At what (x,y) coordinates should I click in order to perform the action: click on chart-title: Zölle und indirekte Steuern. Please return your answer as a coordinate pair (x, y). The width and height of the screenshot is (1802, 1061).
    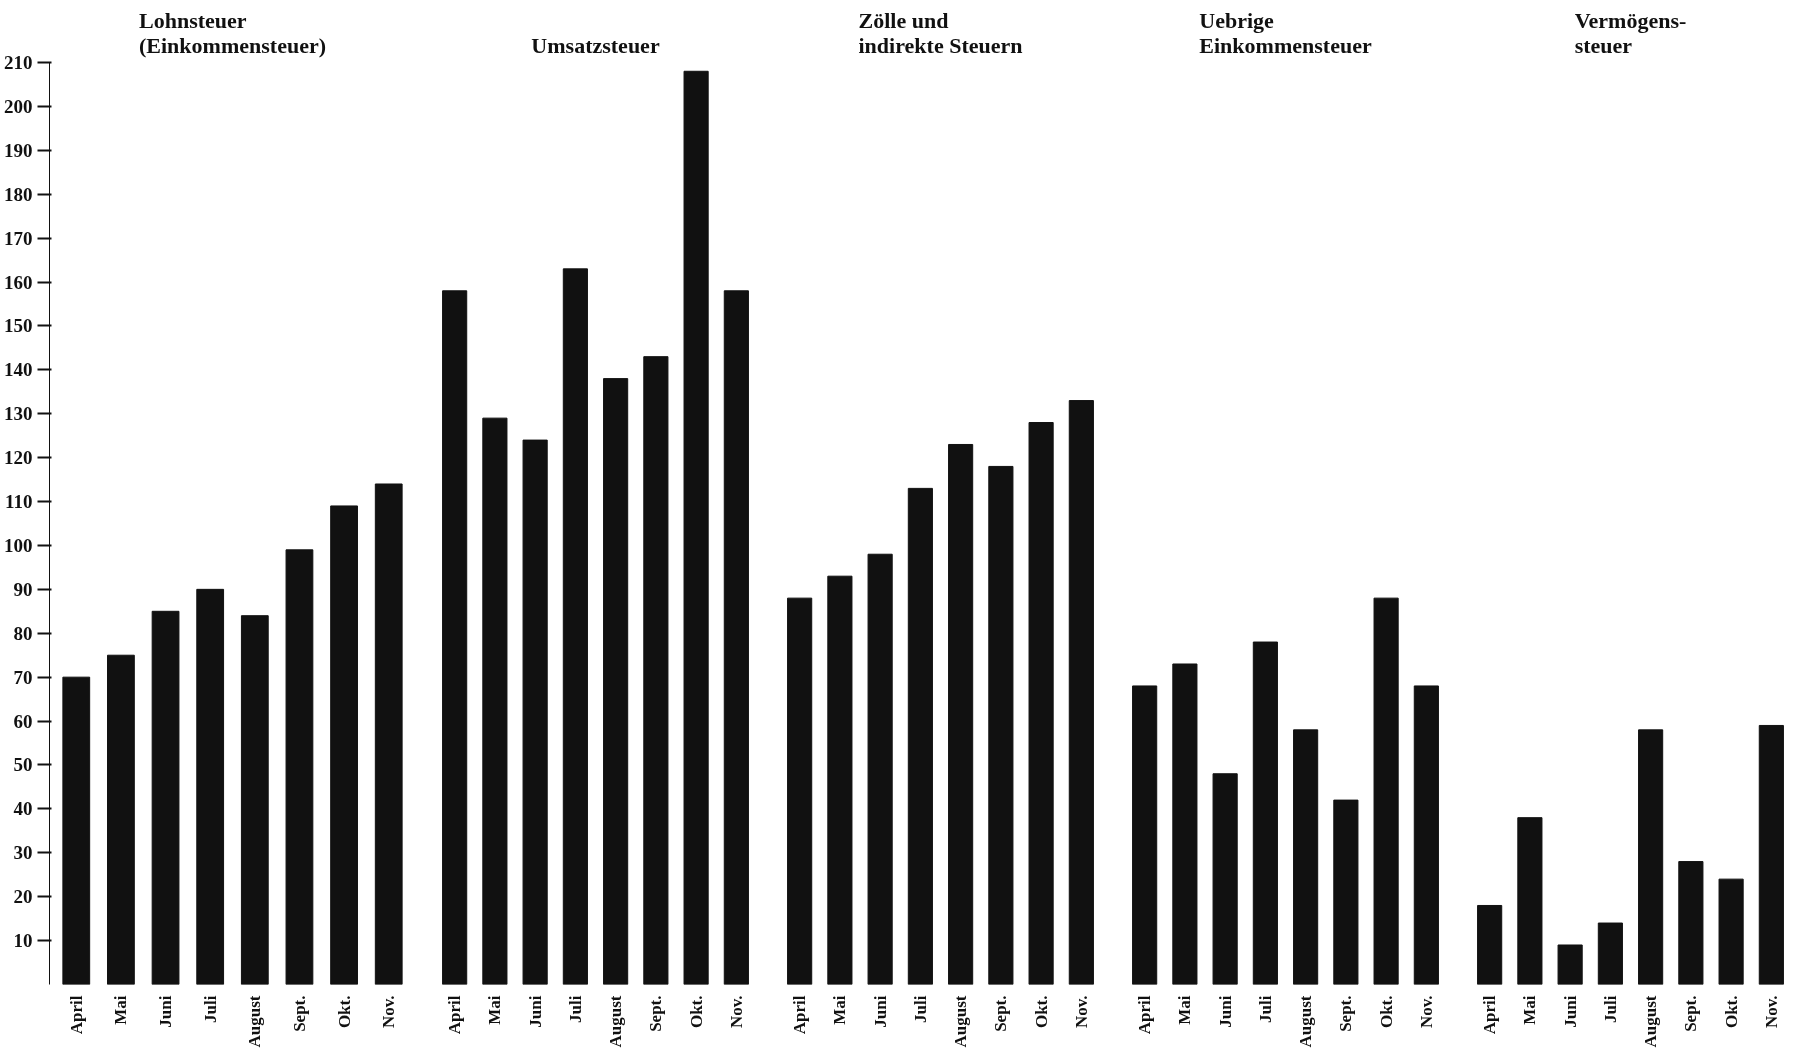
    Looking at the image, I should click on (940, 32).